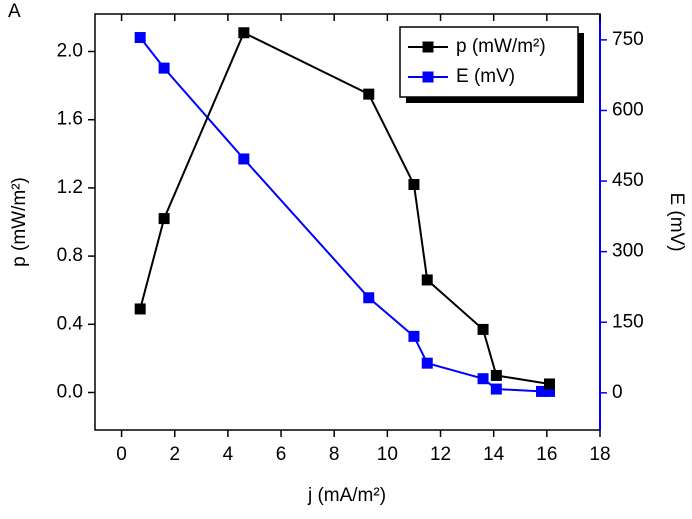  What do you see at coordinates (228, 454) in the screenshot?
I see `x-tick-label: 4` at bounding box center [228, 454].